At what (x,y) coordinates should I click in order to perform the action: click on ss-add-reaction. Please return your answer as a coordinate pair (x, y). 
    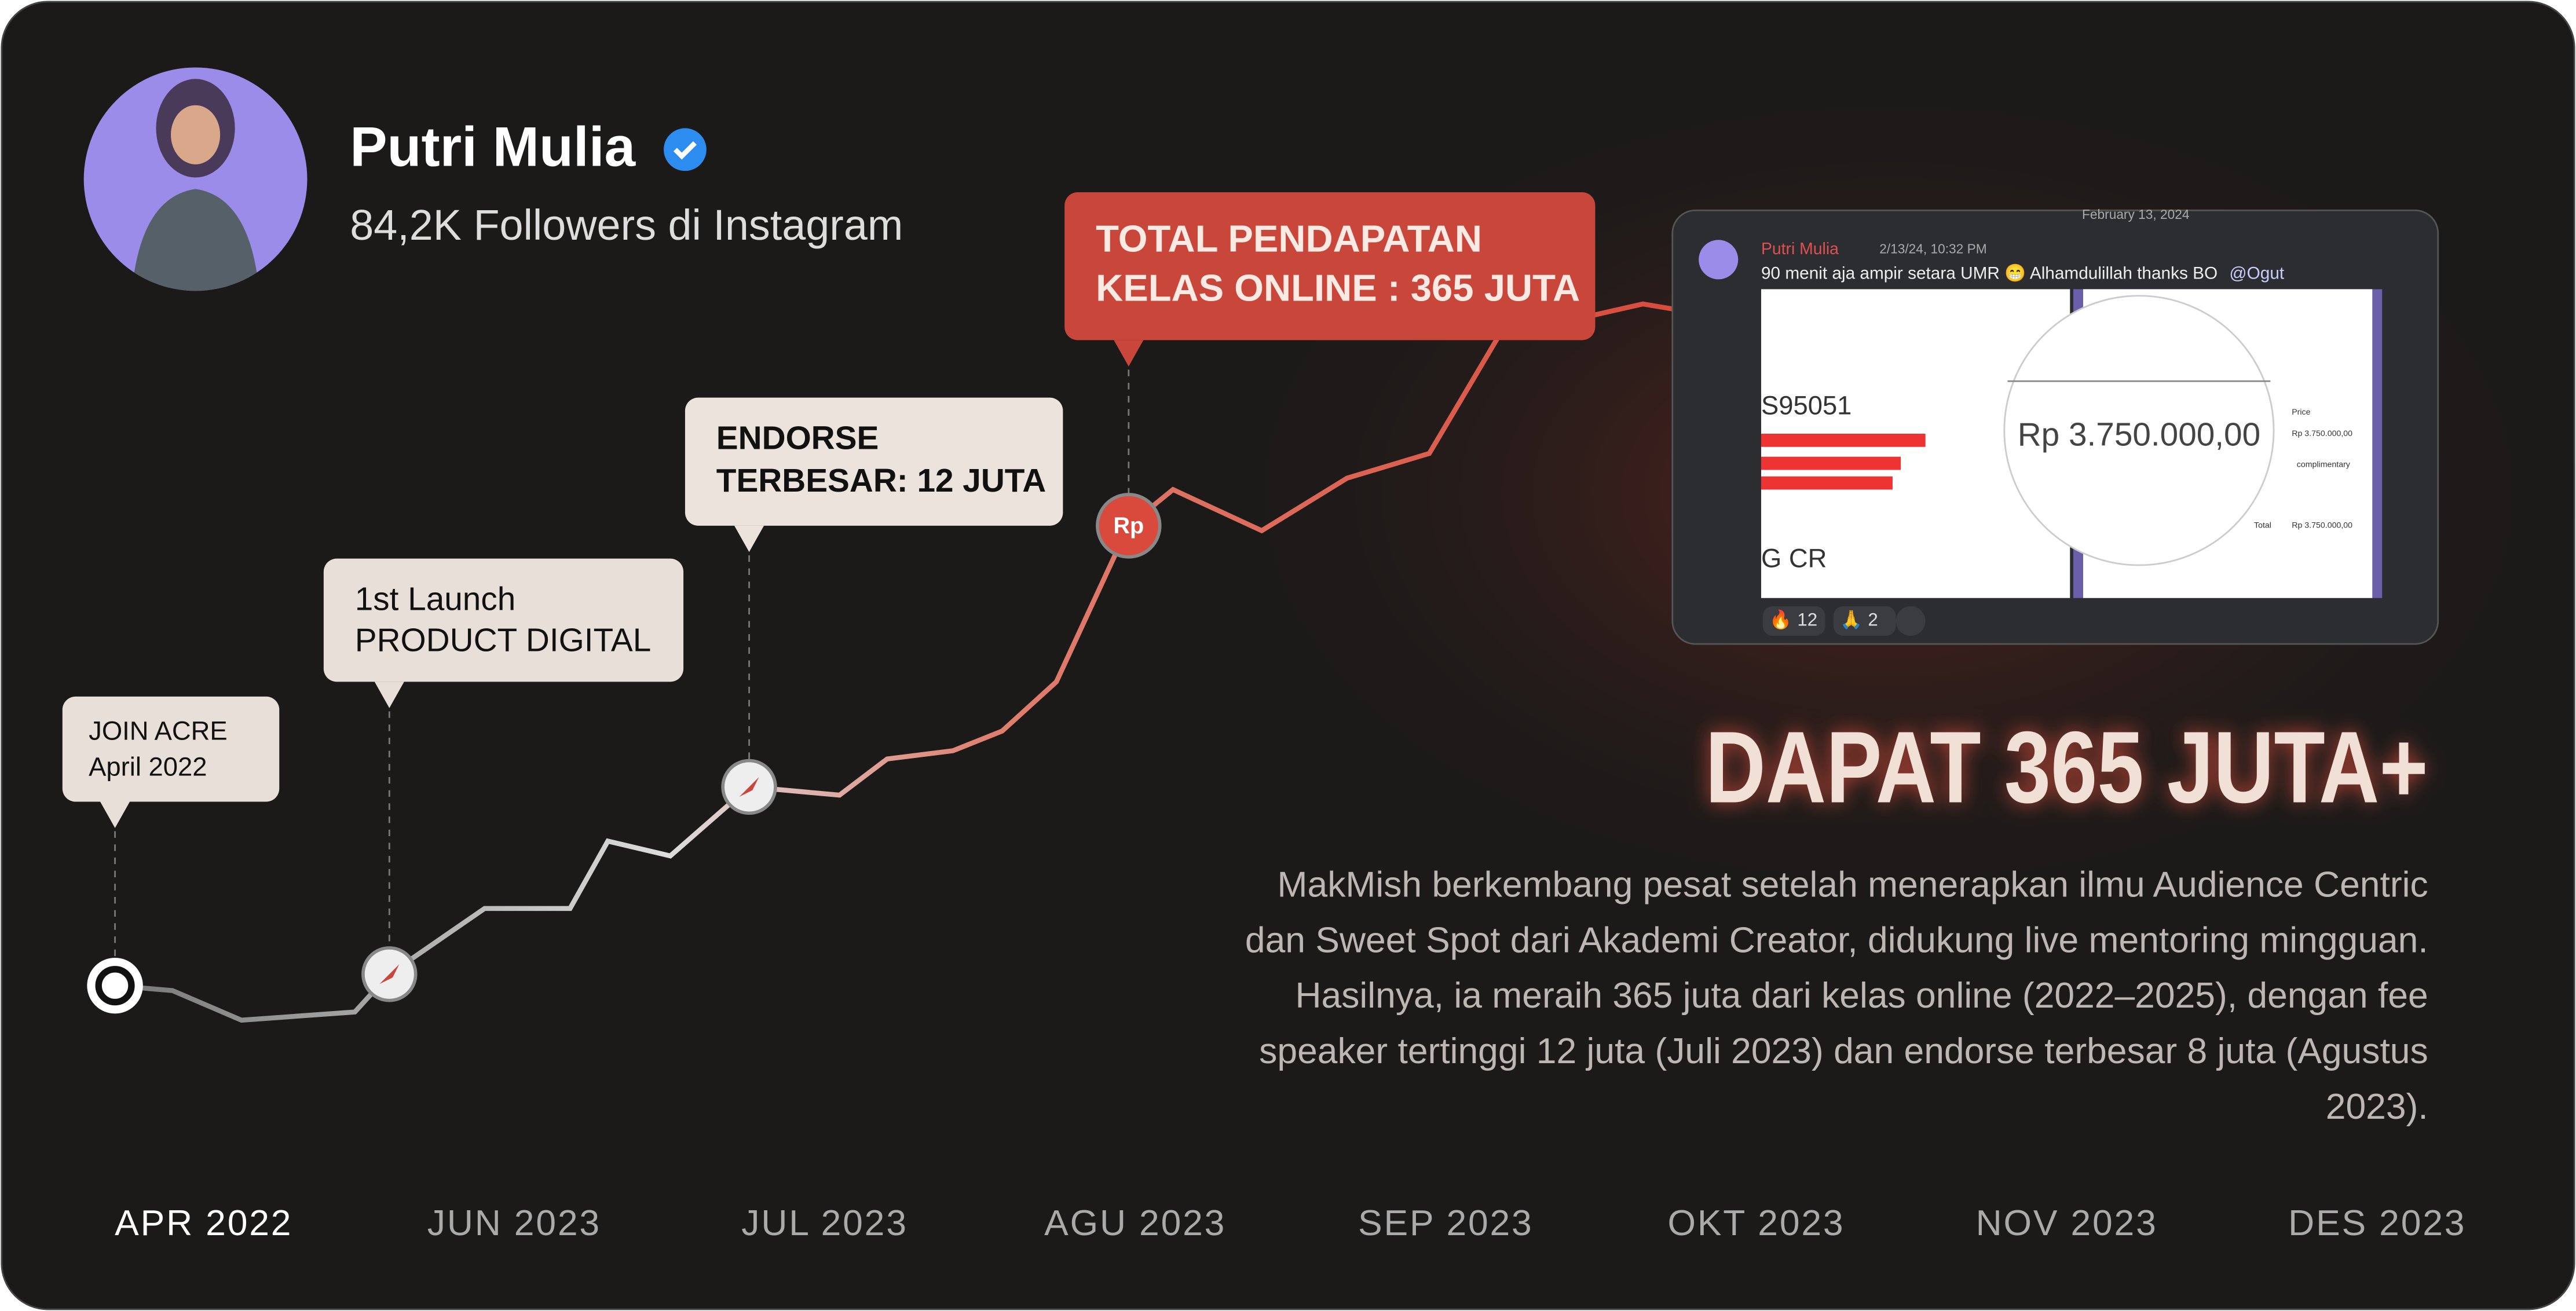
    Looking at the image, I should click on (1911, 621).